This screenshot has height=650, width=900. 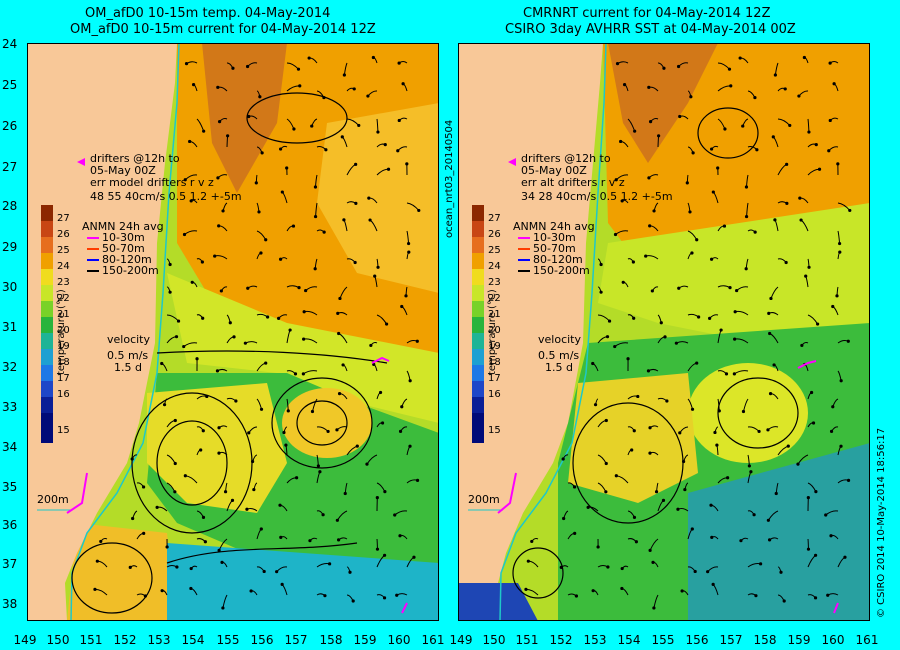 I want to click on left-legend-3: 80-120m, so click(x=127, y=259).